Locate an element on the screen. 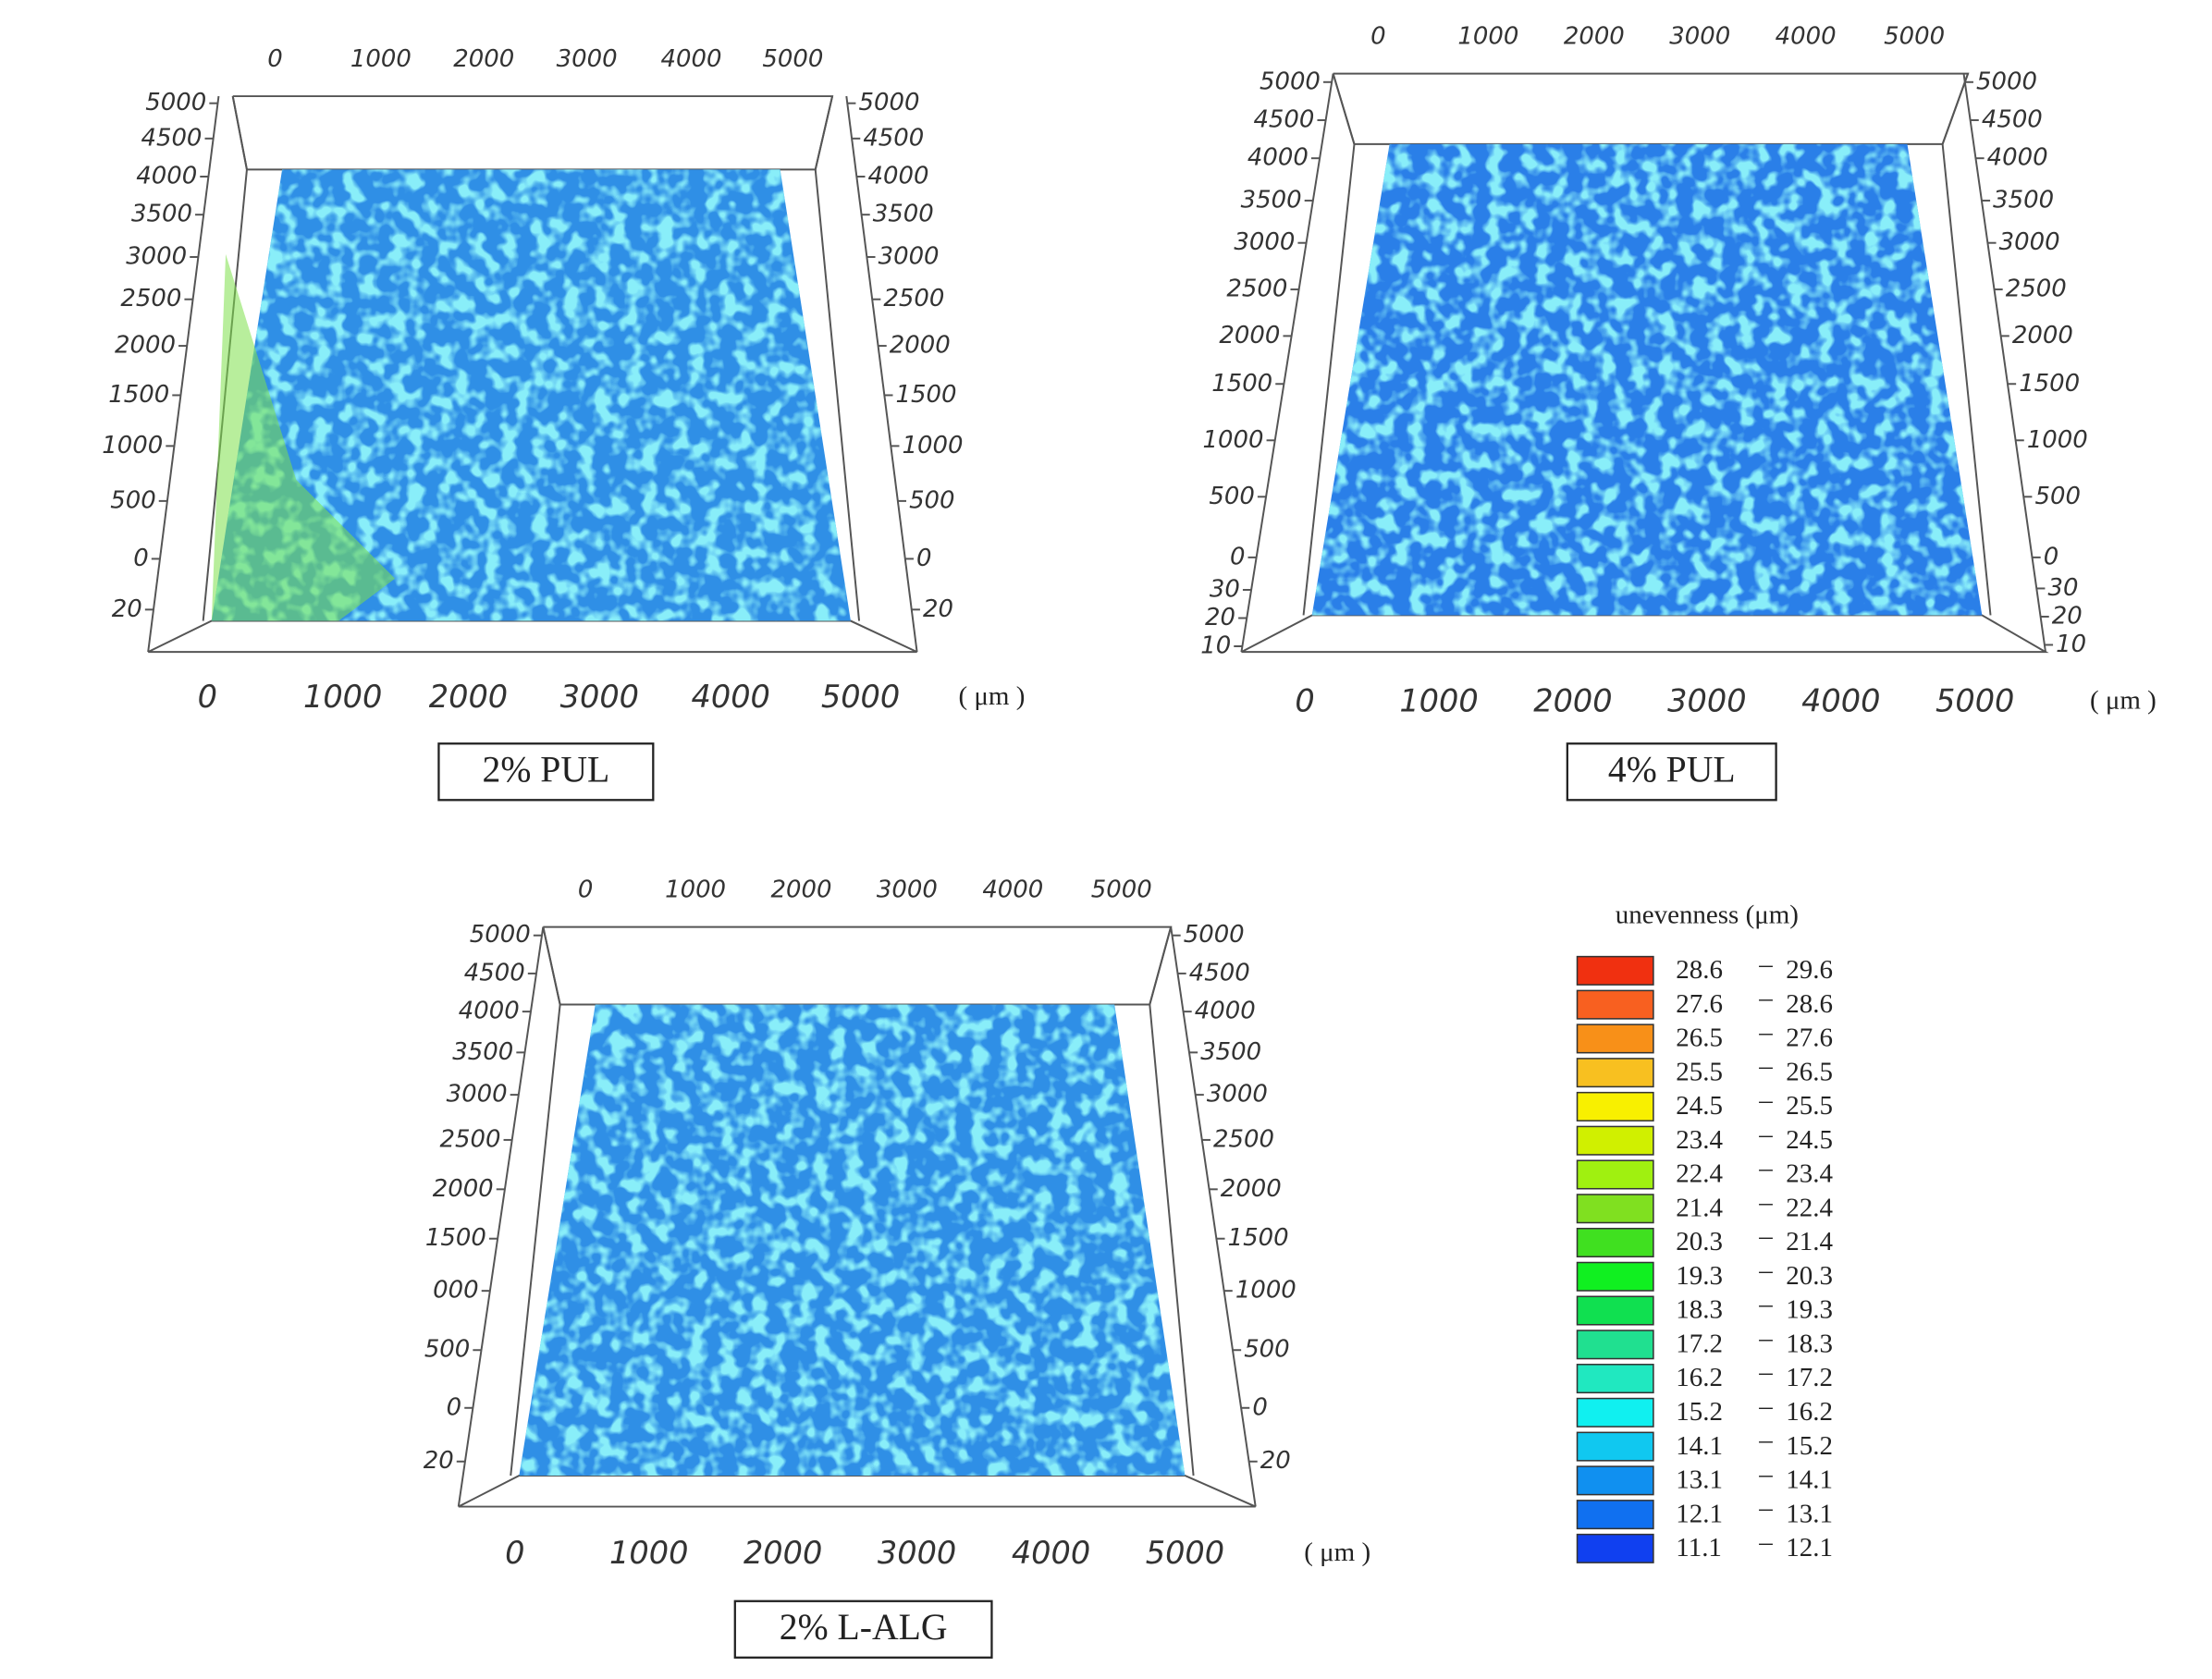  right-tick-label: 500 is located at coordinates (932, 500).